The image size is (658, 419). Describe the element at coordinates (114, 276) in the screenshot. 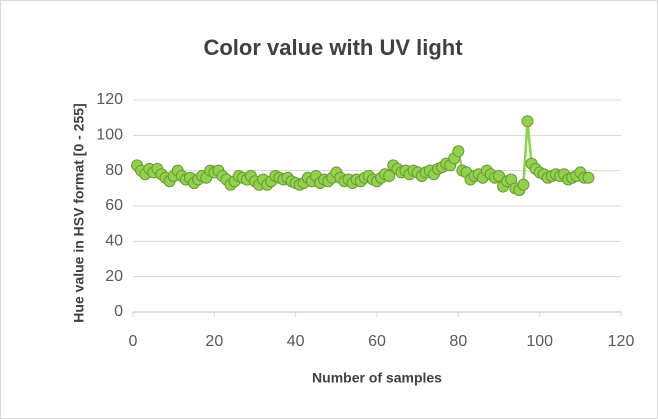

I see `y-tick-label: 20` at that location.